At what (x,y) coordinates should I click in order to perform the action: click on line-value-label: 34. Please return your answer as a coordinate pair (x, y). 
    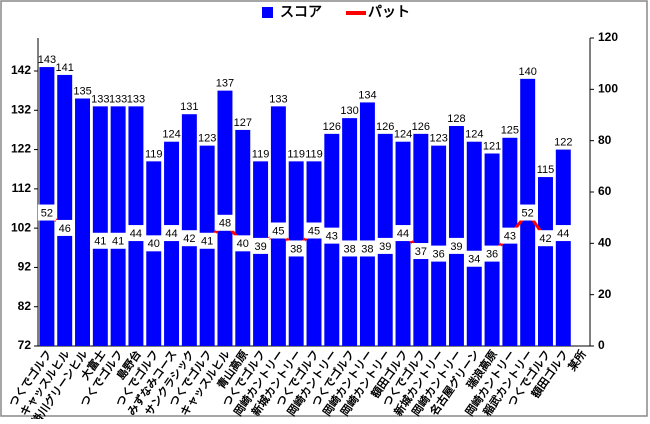
    Looking at the image, I should click on (474, 260).